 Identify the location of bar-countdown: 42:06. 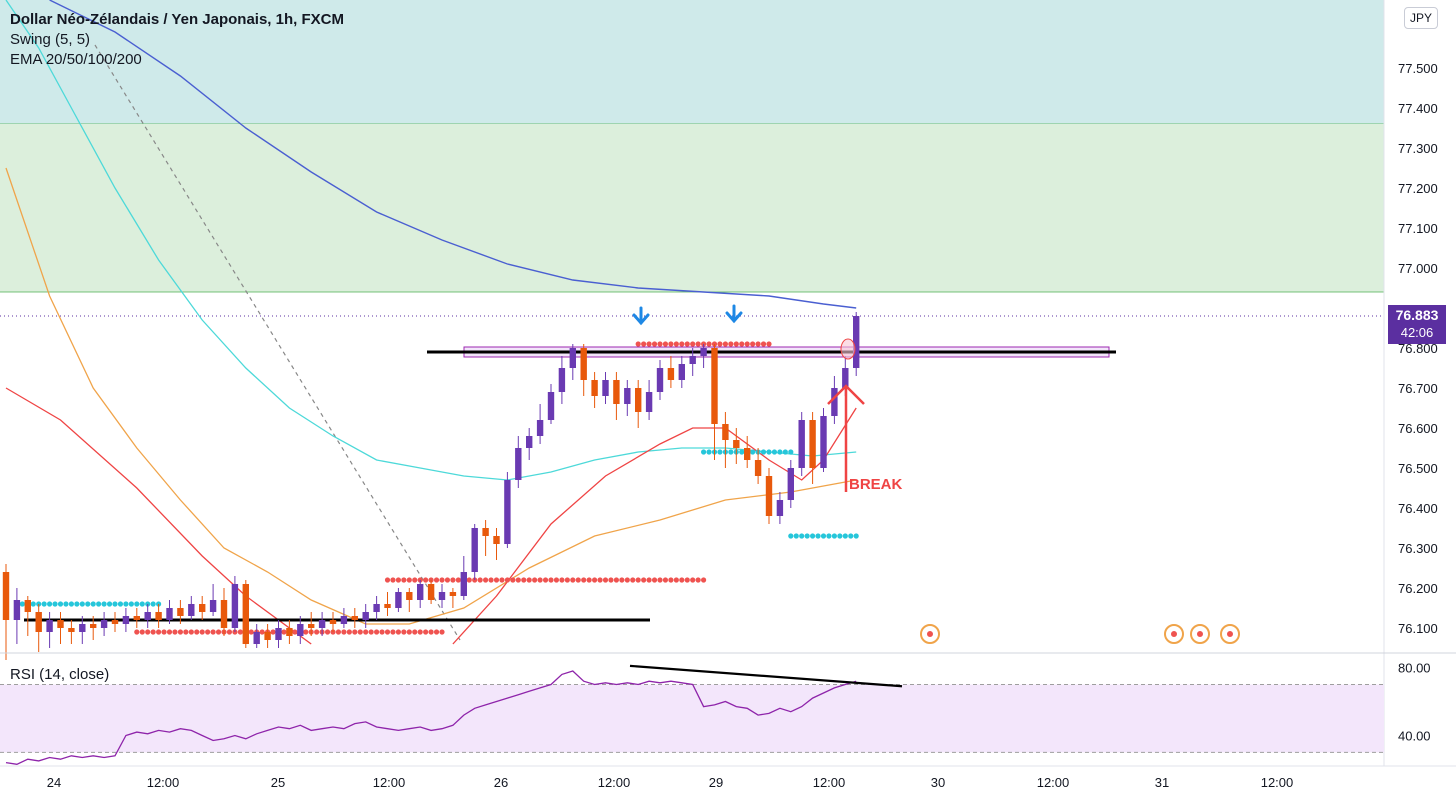
(1417, 332).